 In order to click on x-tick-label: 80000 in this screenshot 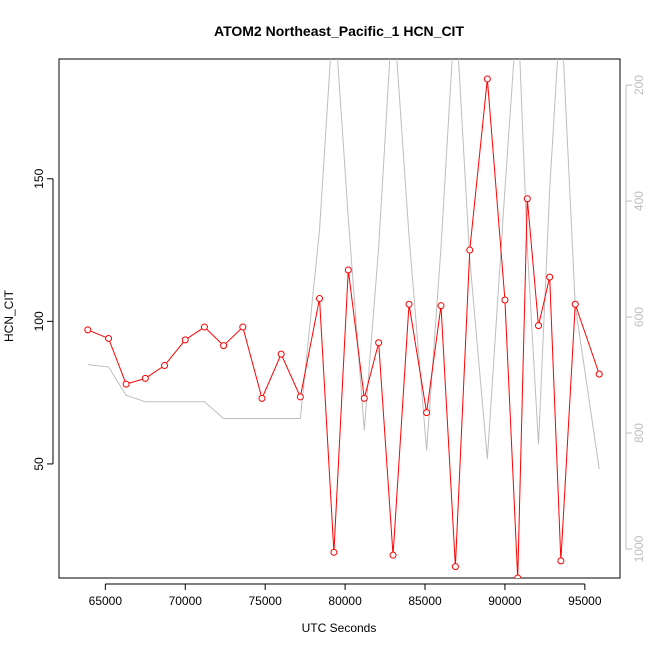, I will do `click(345, 601)`.